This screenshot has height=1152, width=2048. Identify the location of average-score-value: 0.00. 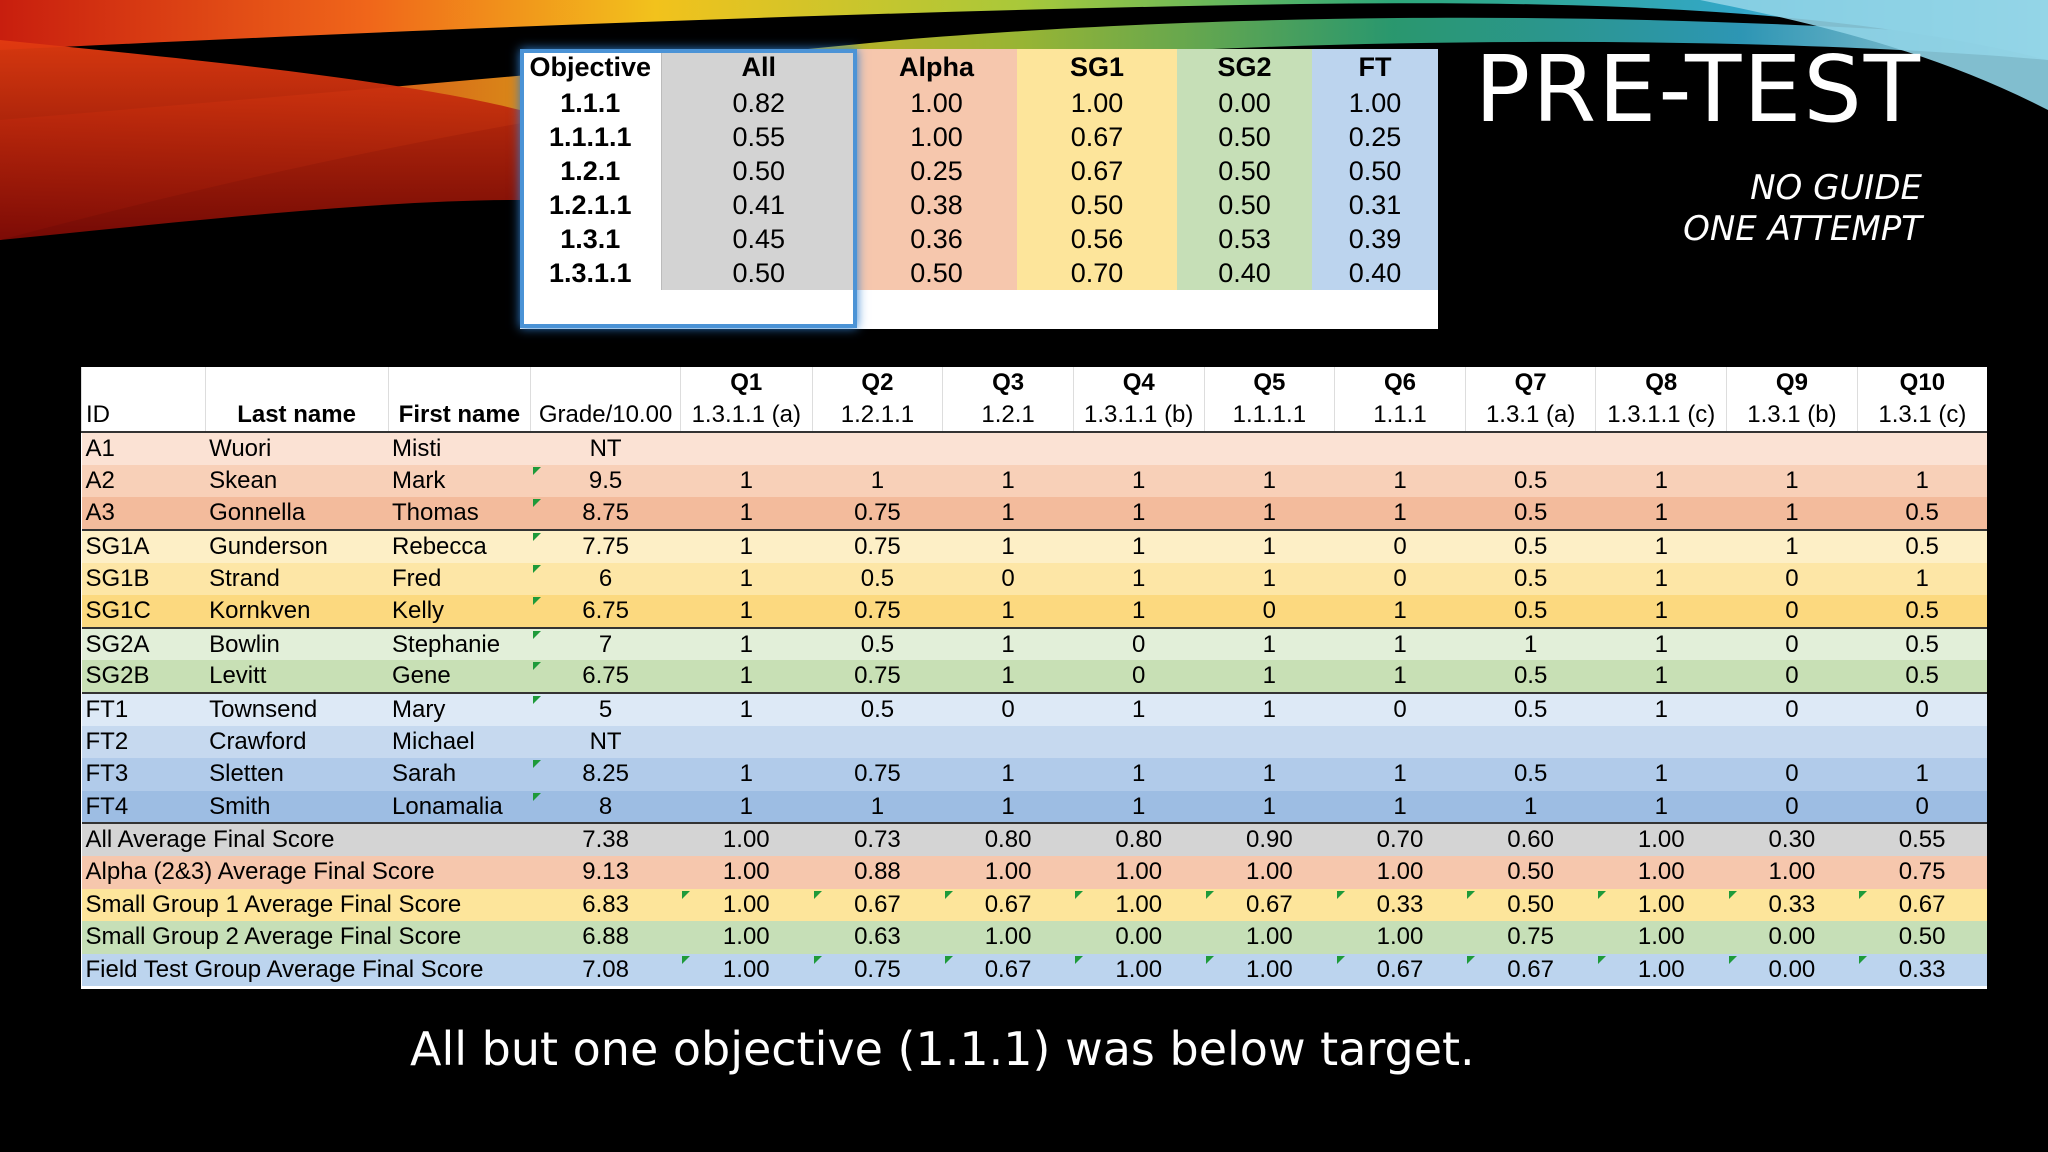
(1792, 937).